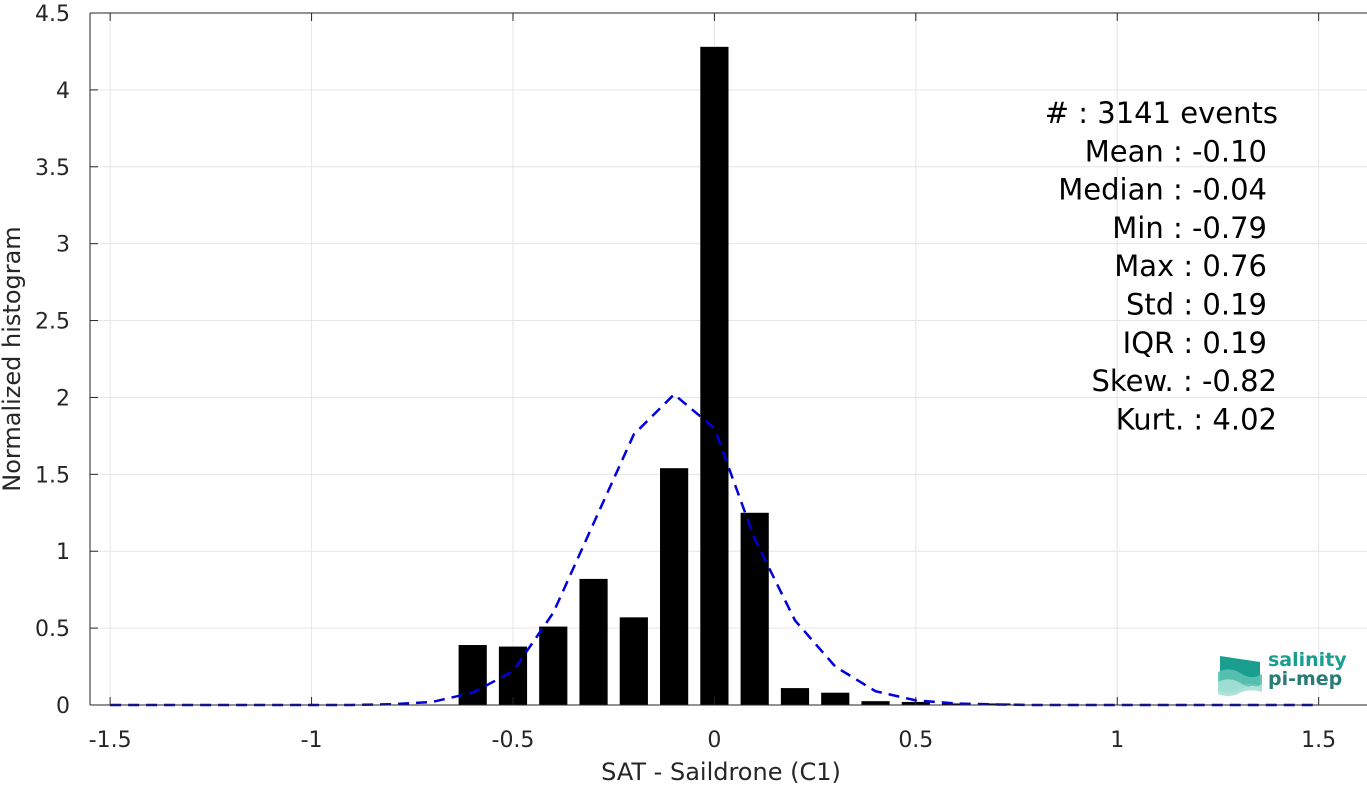 The image size is (1367, 785). What do you see at coordinates (1144, 266) in the screenshot?
I see `stat-label: Max` at bounding box center [1144, 266].